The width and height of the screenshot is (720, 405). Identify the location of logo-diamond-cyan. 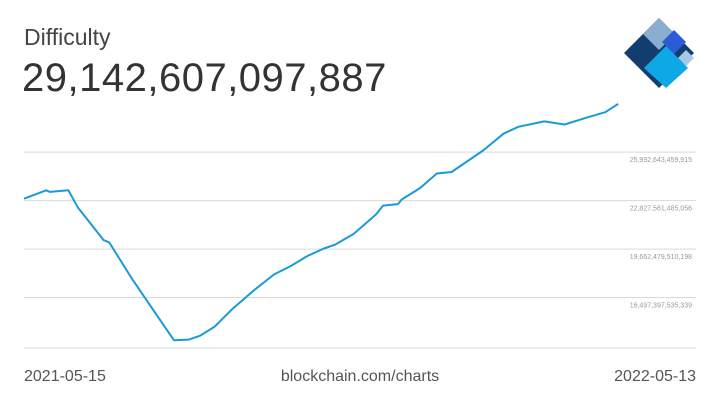
(666, 67).